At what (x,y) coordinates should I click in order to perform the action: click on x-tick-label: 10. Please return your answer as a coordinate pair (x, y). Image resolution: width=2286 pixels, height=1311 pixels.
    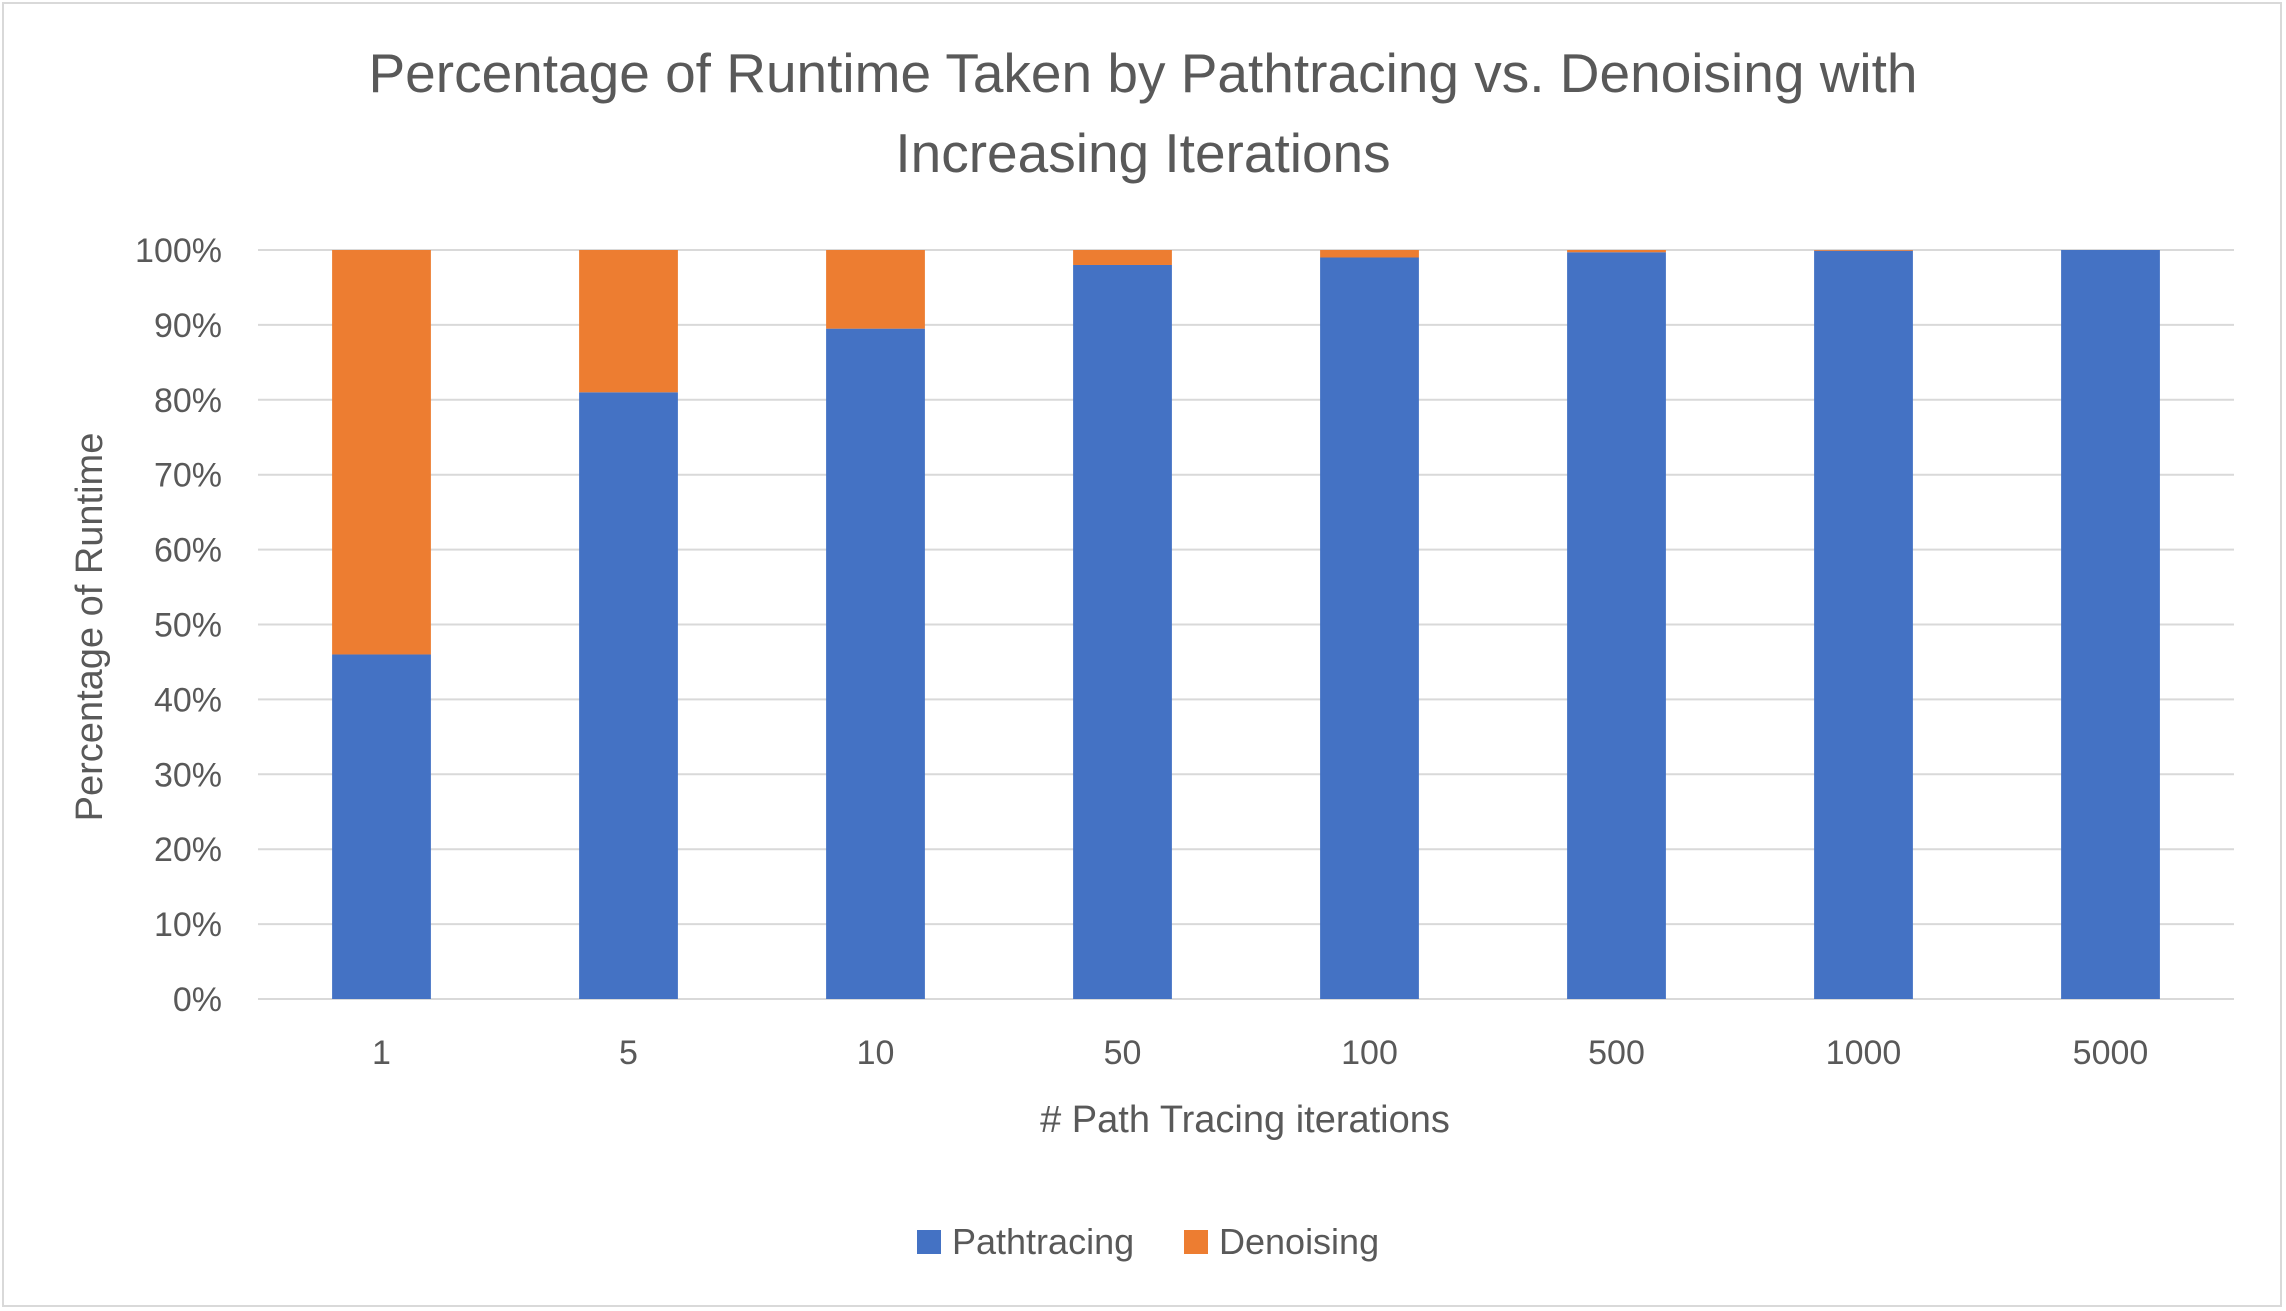
    Looking at the image, I should click on (876, 1053).